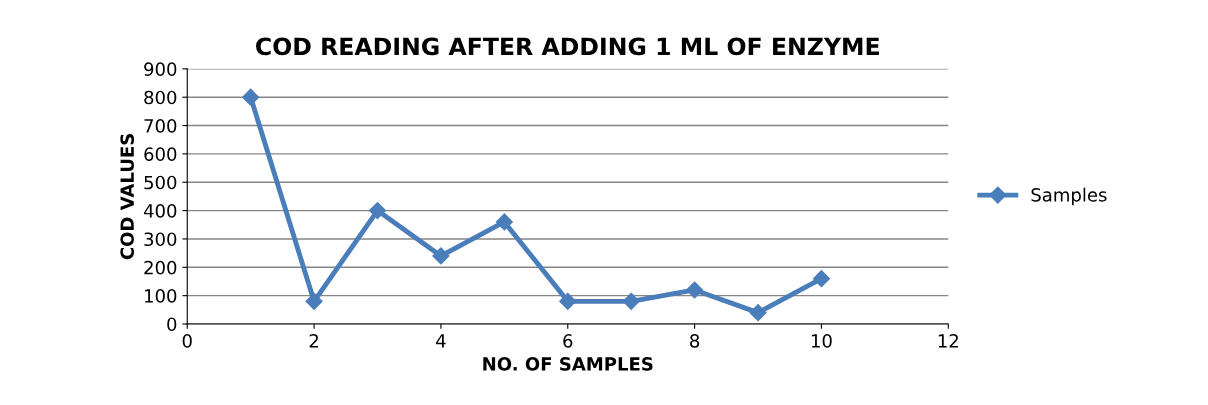  Describe the element at coordinates (948, 341) in the screenshot. I see `x-tick-label: 12` at that location.